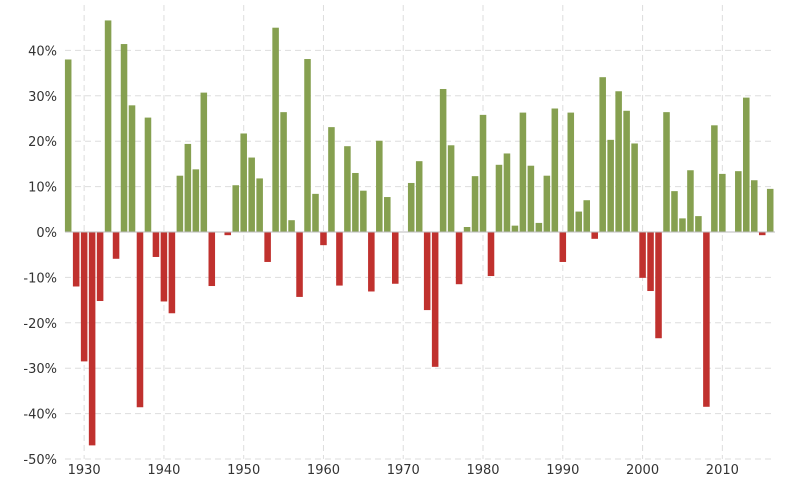 This screenshot has height=479, width=800. I want to click on bar-2003, so click(666, 172).